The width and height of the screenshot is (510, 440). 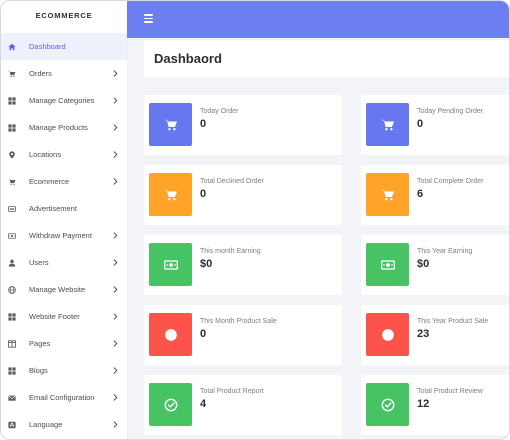 What do you see at coordinates (445, 251) in the screenshot?
I see `stat-label: This Year Earning` at bounding box center [445, 251].